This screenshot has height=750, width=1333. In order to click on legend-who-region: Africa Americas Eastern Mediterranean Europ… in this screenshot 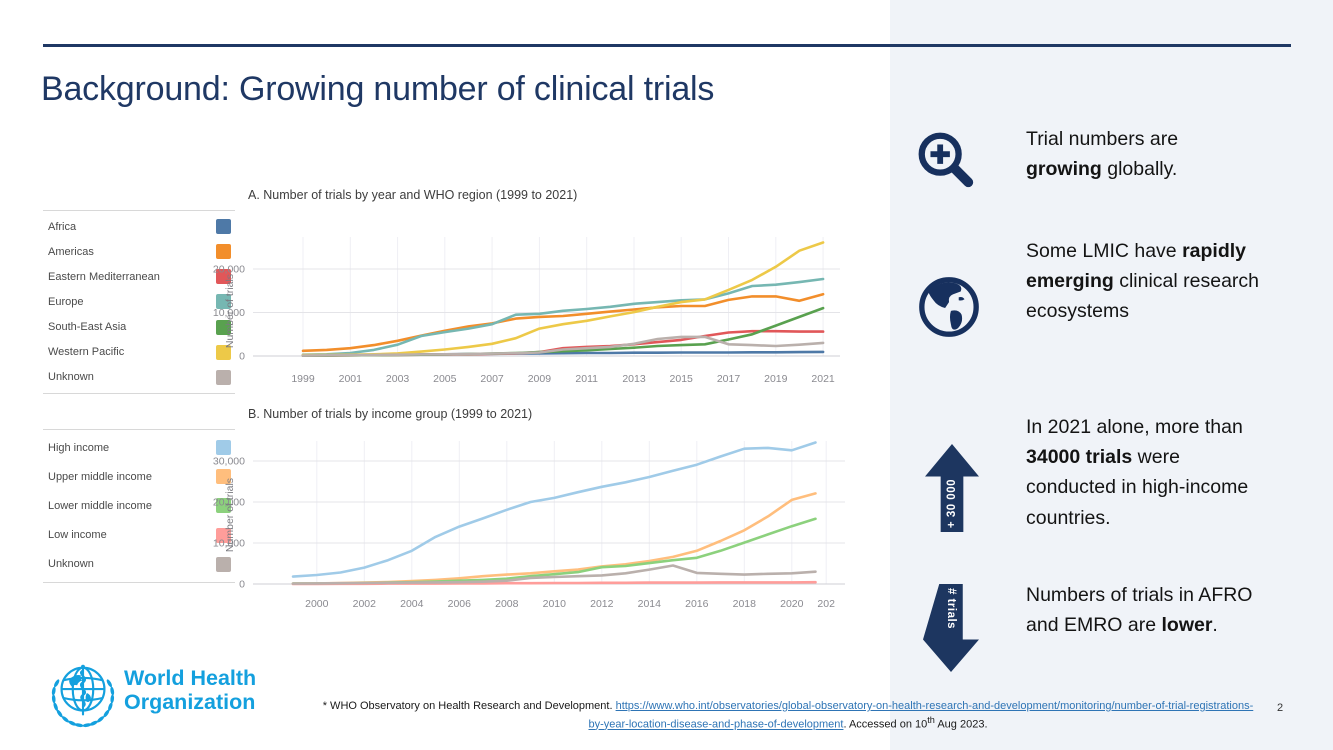, I will do `click(139, 302)`.